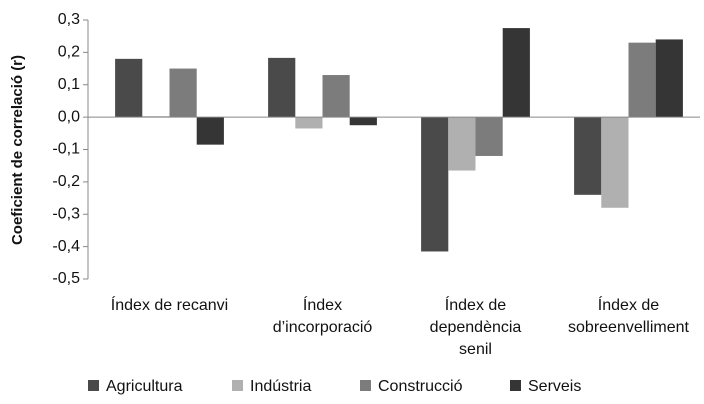  Describe the element at coordinates (144, 386) in the screenshot. I see `legend-label: Agricultura` at that location.